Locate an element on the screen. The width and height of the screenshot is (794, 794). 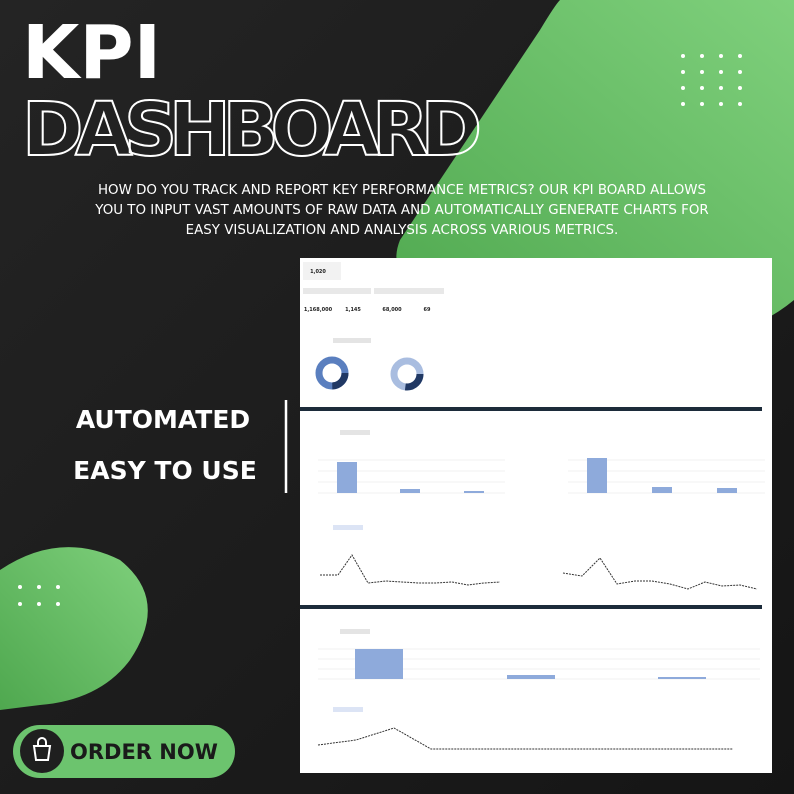
kpi-value: 68,000 is located at coordinates (392, 310).